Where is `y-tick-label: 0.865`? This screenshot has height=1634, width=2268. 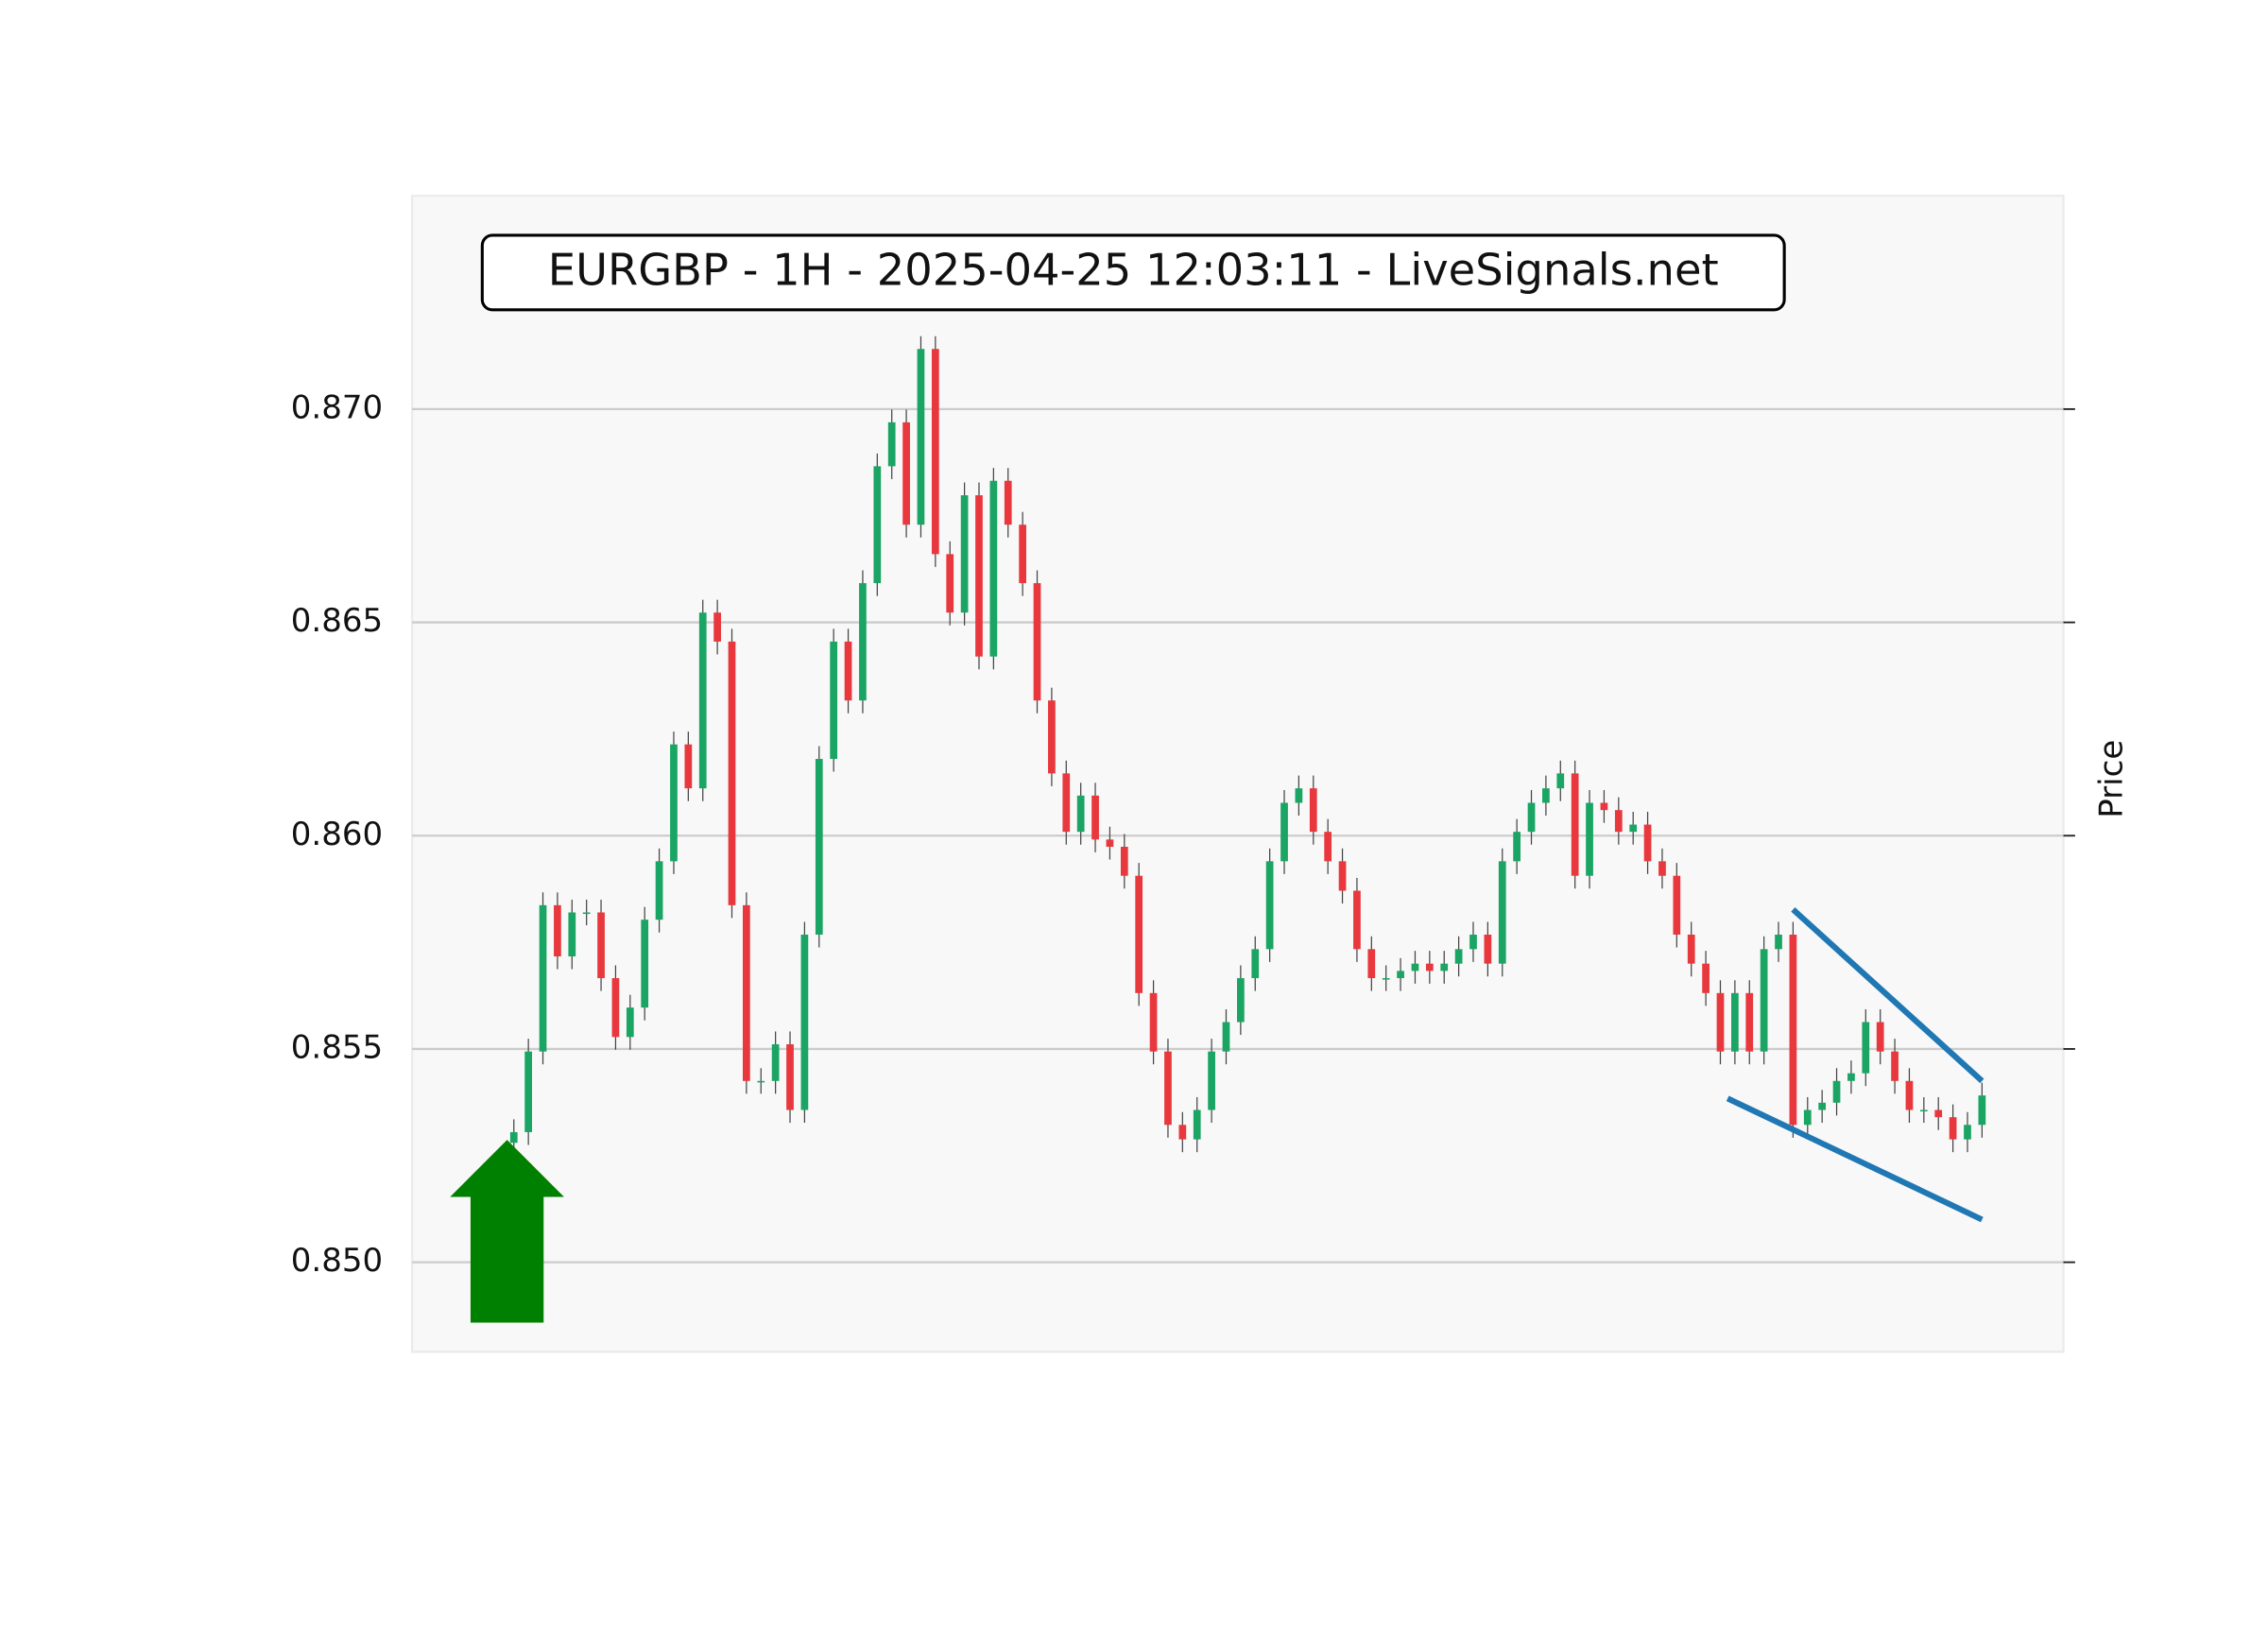 y-tick-label: 0.865 is located at coordinates (337, 621).